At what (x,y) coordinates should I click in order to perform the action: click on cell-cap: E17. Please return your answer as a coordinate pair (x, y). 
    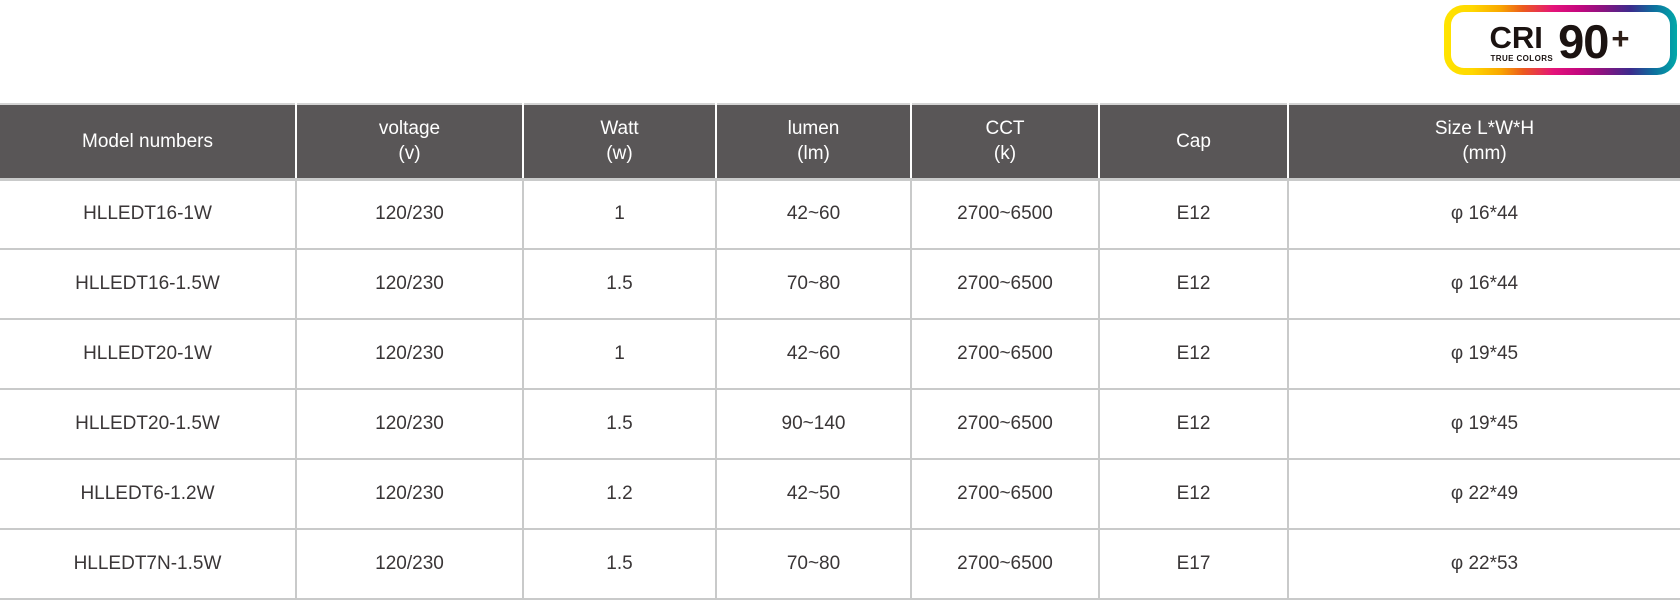
    Looking at the image, I should click on (1194, 564).